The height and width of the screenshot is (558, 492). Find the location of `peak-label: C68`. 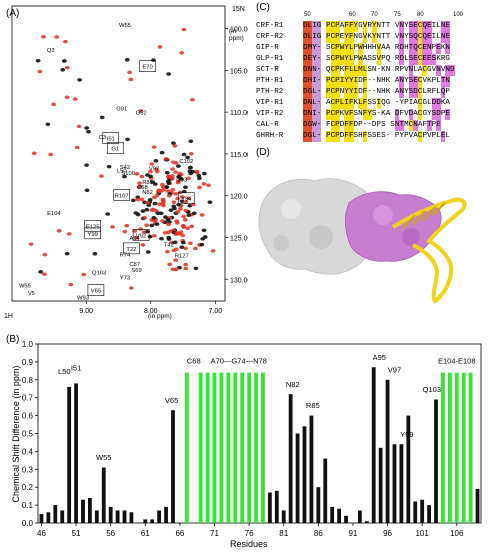

peak-label: C68 is located at coordinates (142, 188).